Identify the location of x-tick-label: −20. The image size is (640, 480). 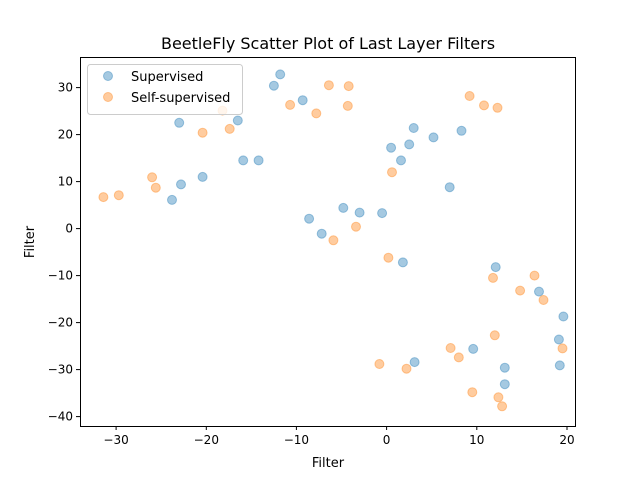
(206, 440).